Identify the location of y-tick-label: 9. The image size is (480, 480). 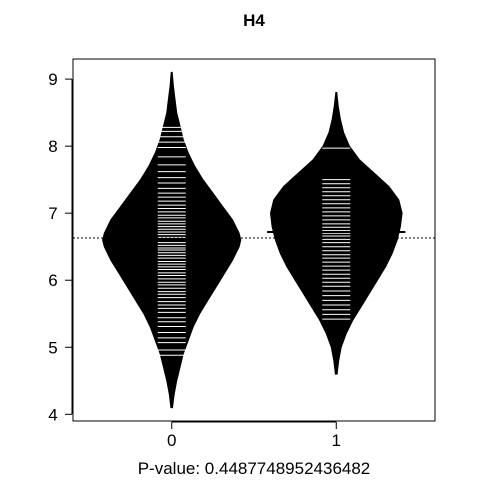
(52, 79).